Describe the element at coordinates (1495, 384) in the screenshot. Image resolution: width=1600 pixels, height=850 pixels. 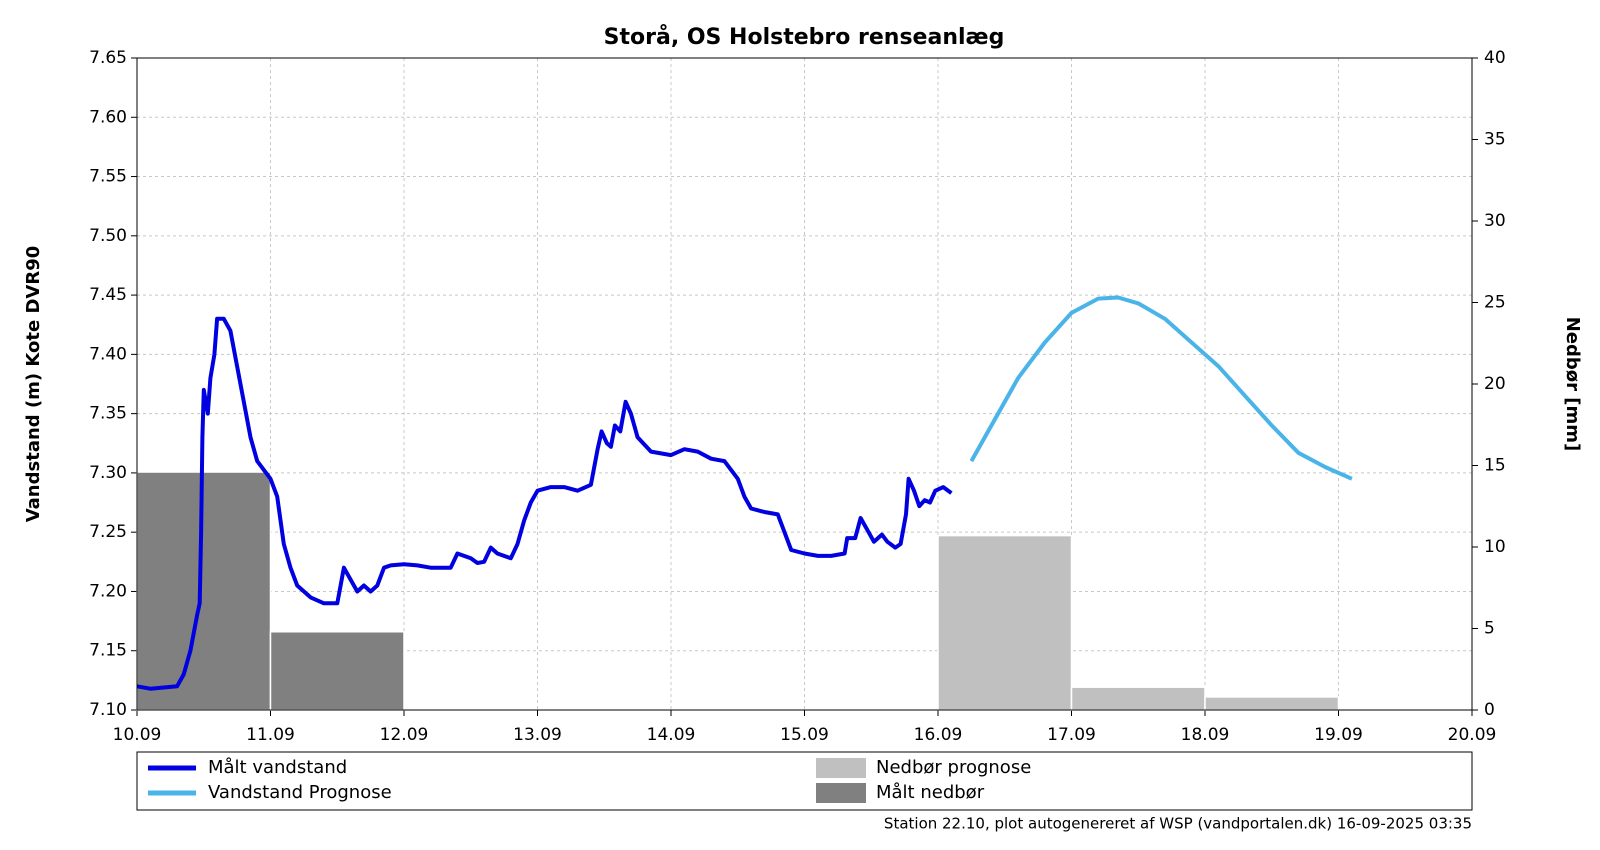
I see `y2-tick-label: 20` at that location.